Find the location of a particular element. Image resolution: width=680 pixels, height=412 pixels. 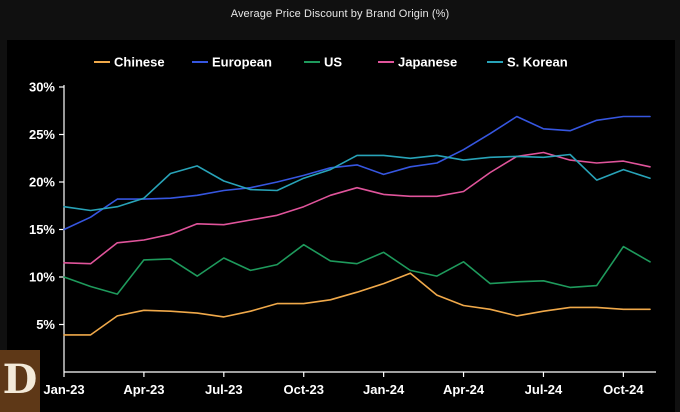

legend-label-s-korean: S. Korean is located at coordinates (537, 62).